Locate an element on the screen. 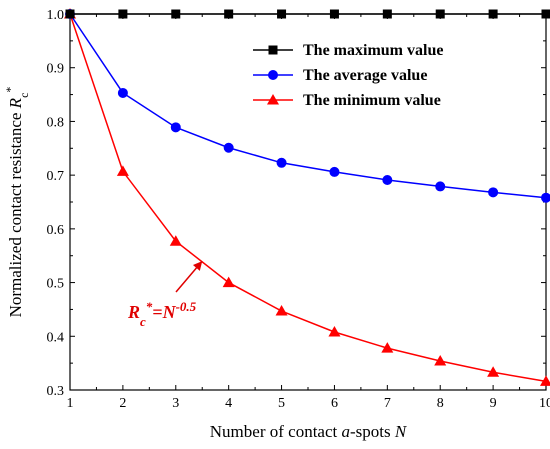 This screenshot has width=550, height=449. x-tick-label: 9 is located at coordinates (493, 403).